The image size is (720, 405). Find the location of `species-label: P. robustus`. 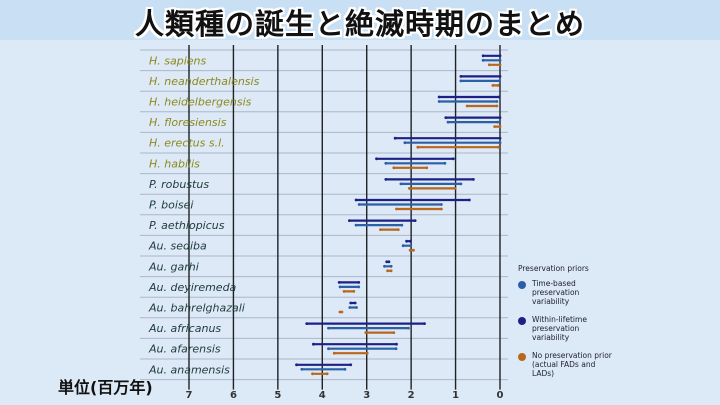

species-label: P. robustus is located at coordinates (179, 184).